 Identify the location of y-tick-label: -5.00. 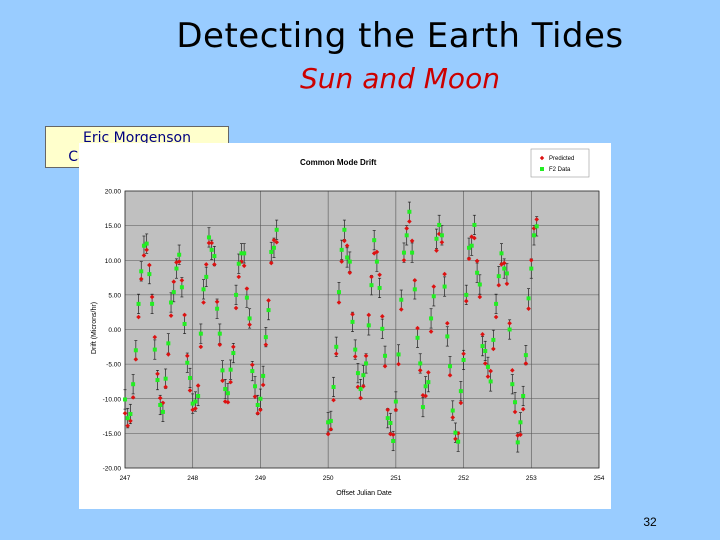
(113, 365).